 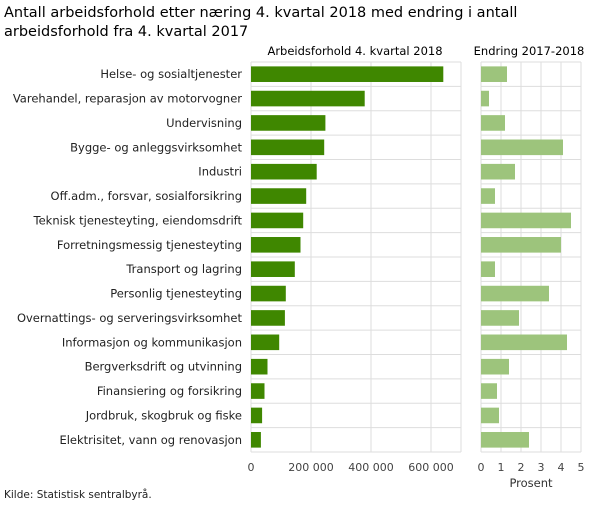 What do you see at coordinates (220, 172) in the screenshot?
I see `category-label: Industri` at bounding box center [220, 172].